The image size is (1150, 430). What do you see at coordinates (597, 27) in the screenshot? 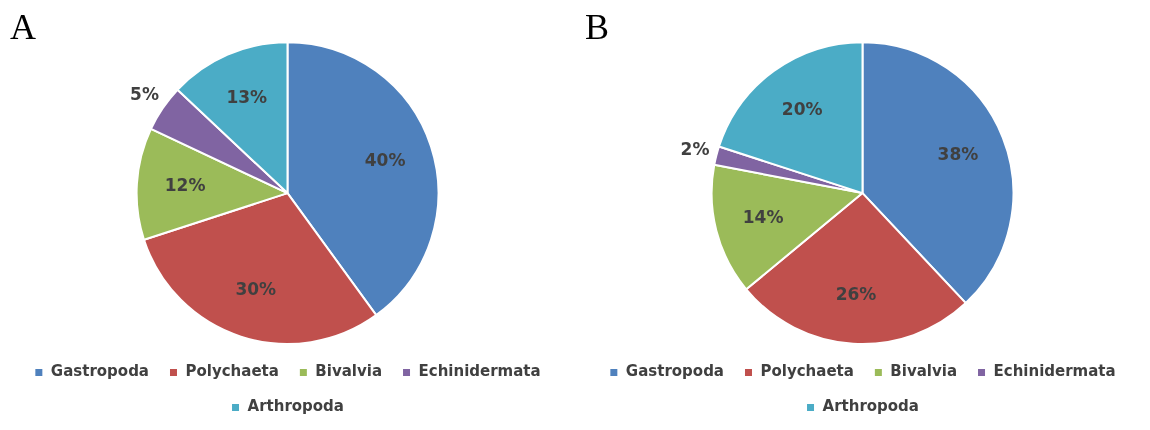
I see `chart-title: B` at bounding box center [597, 27].